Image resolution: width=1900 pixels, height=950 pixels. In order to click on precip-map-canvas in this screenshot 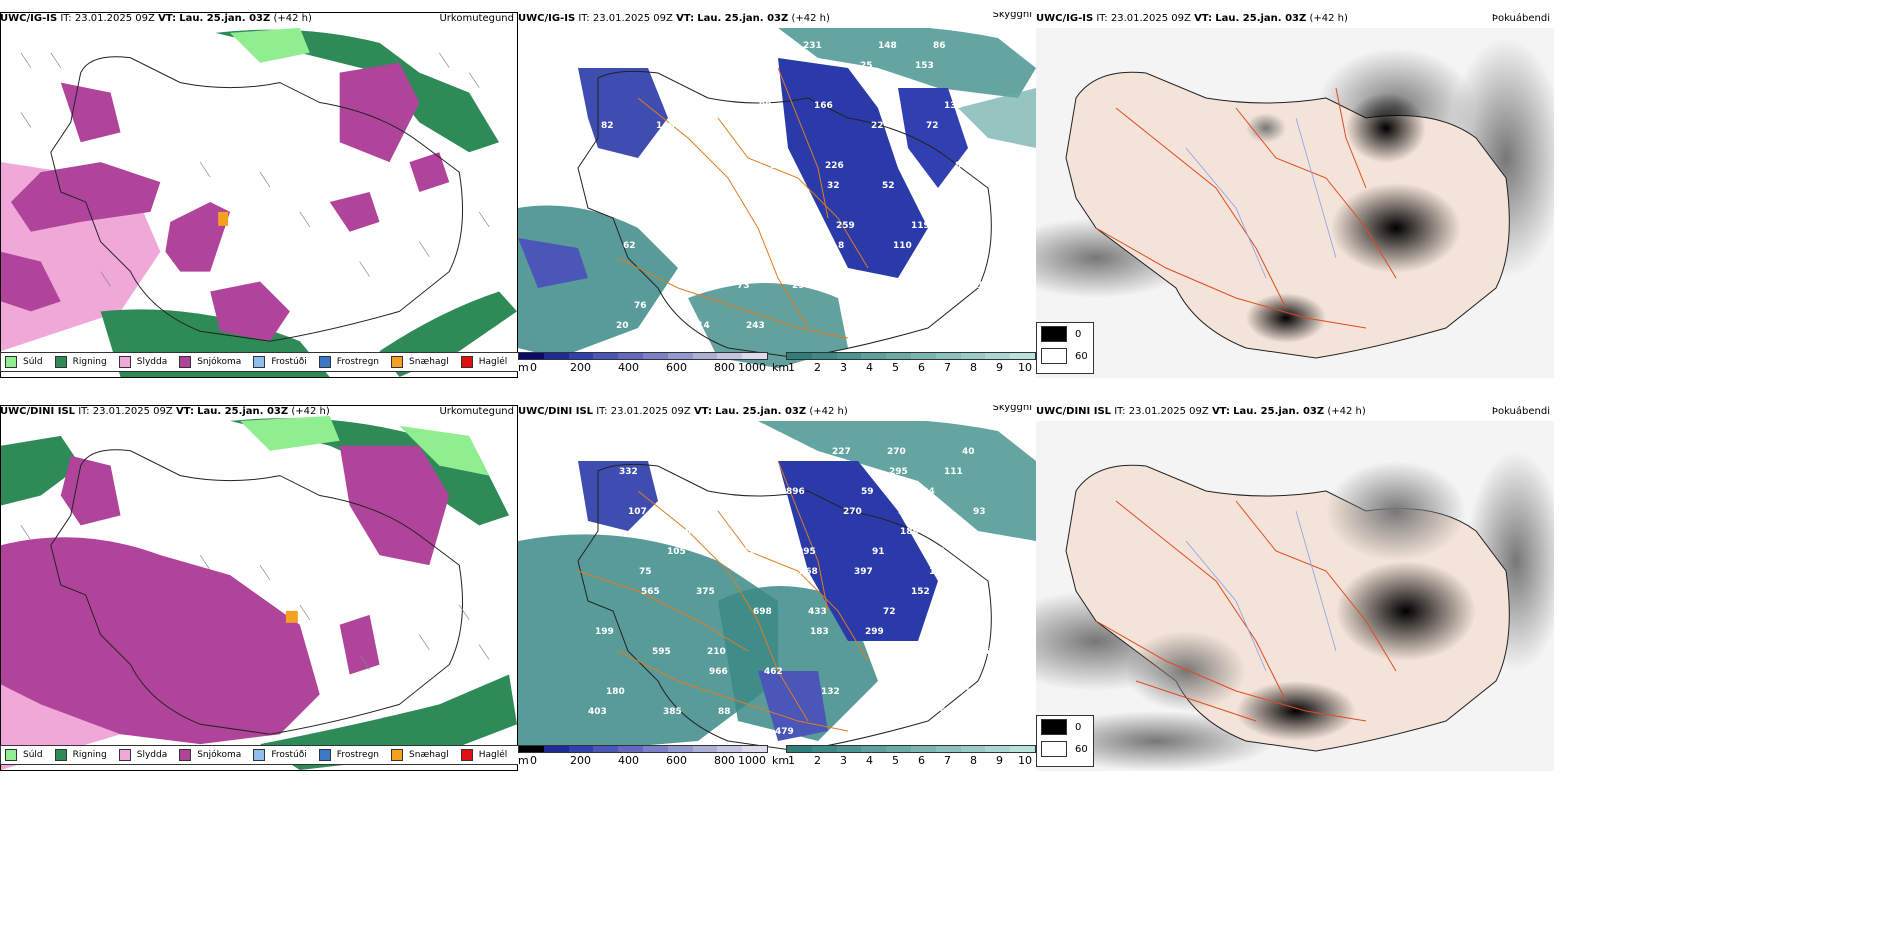, I will do `click(259, 195)`.